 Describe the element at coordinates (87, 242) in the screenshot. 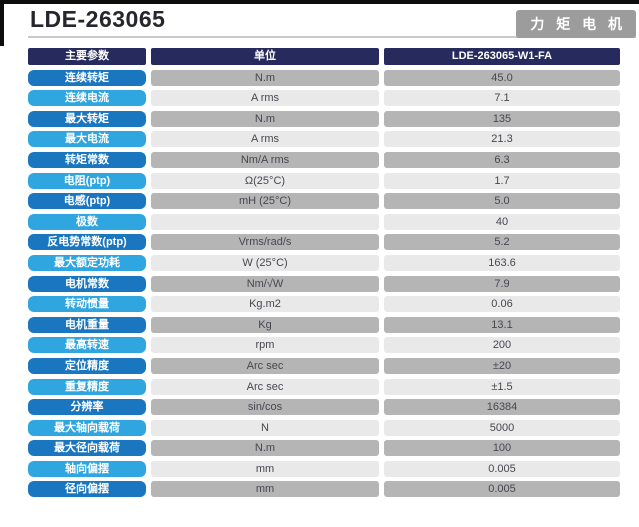

I see `param-pill: 反电势常数(ptp)` at that location.